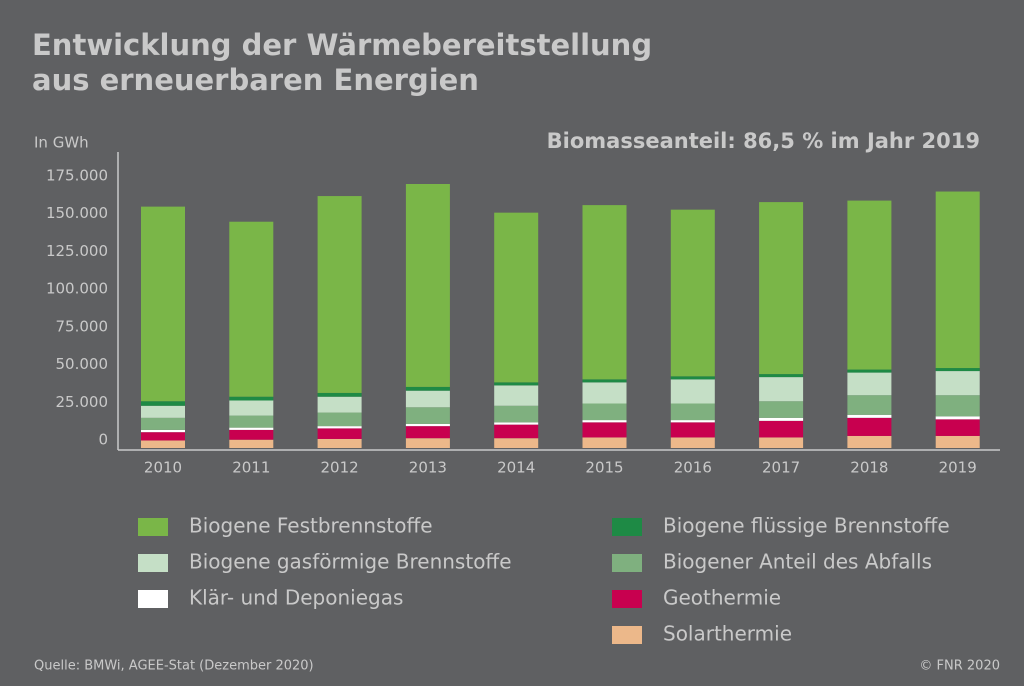 This screenshot has height=686, width=1024. I want to click on y-tick-label: 50.000, so click(82, 364).